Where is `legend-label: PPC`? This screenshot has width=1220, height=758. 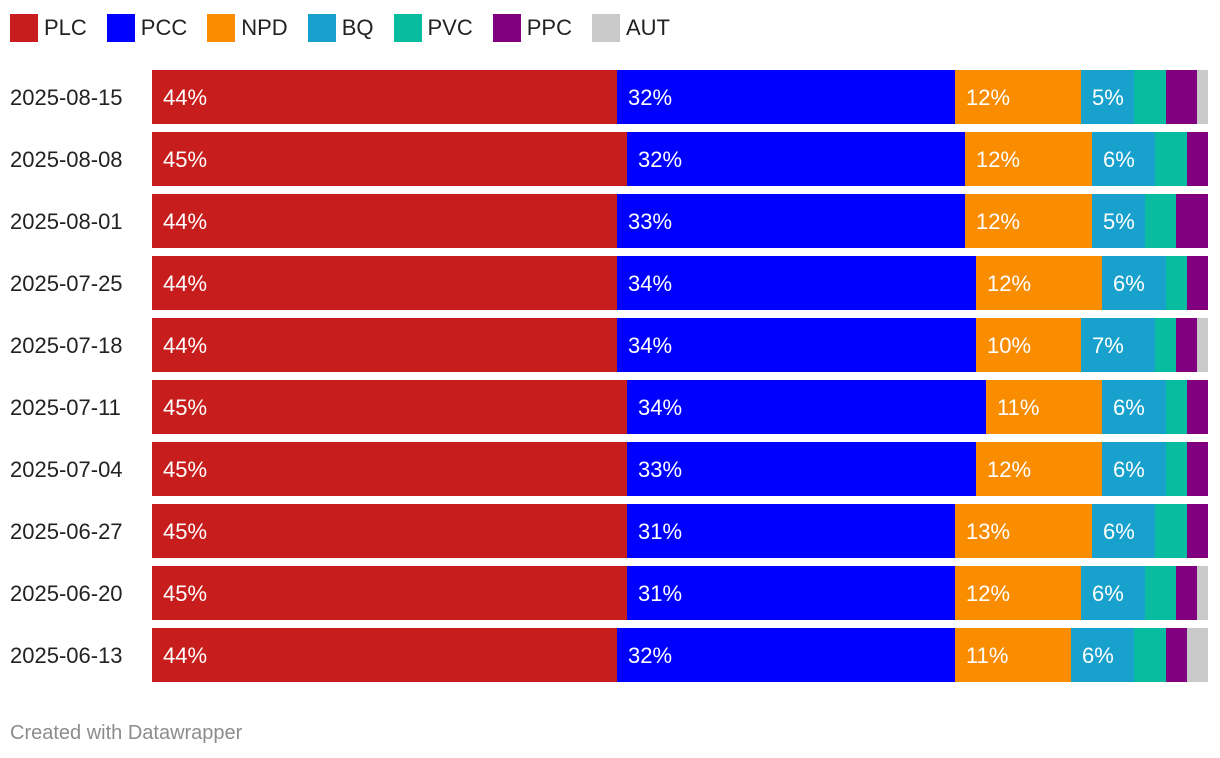
legend-label: PPC is located at coordinates (549, 27).